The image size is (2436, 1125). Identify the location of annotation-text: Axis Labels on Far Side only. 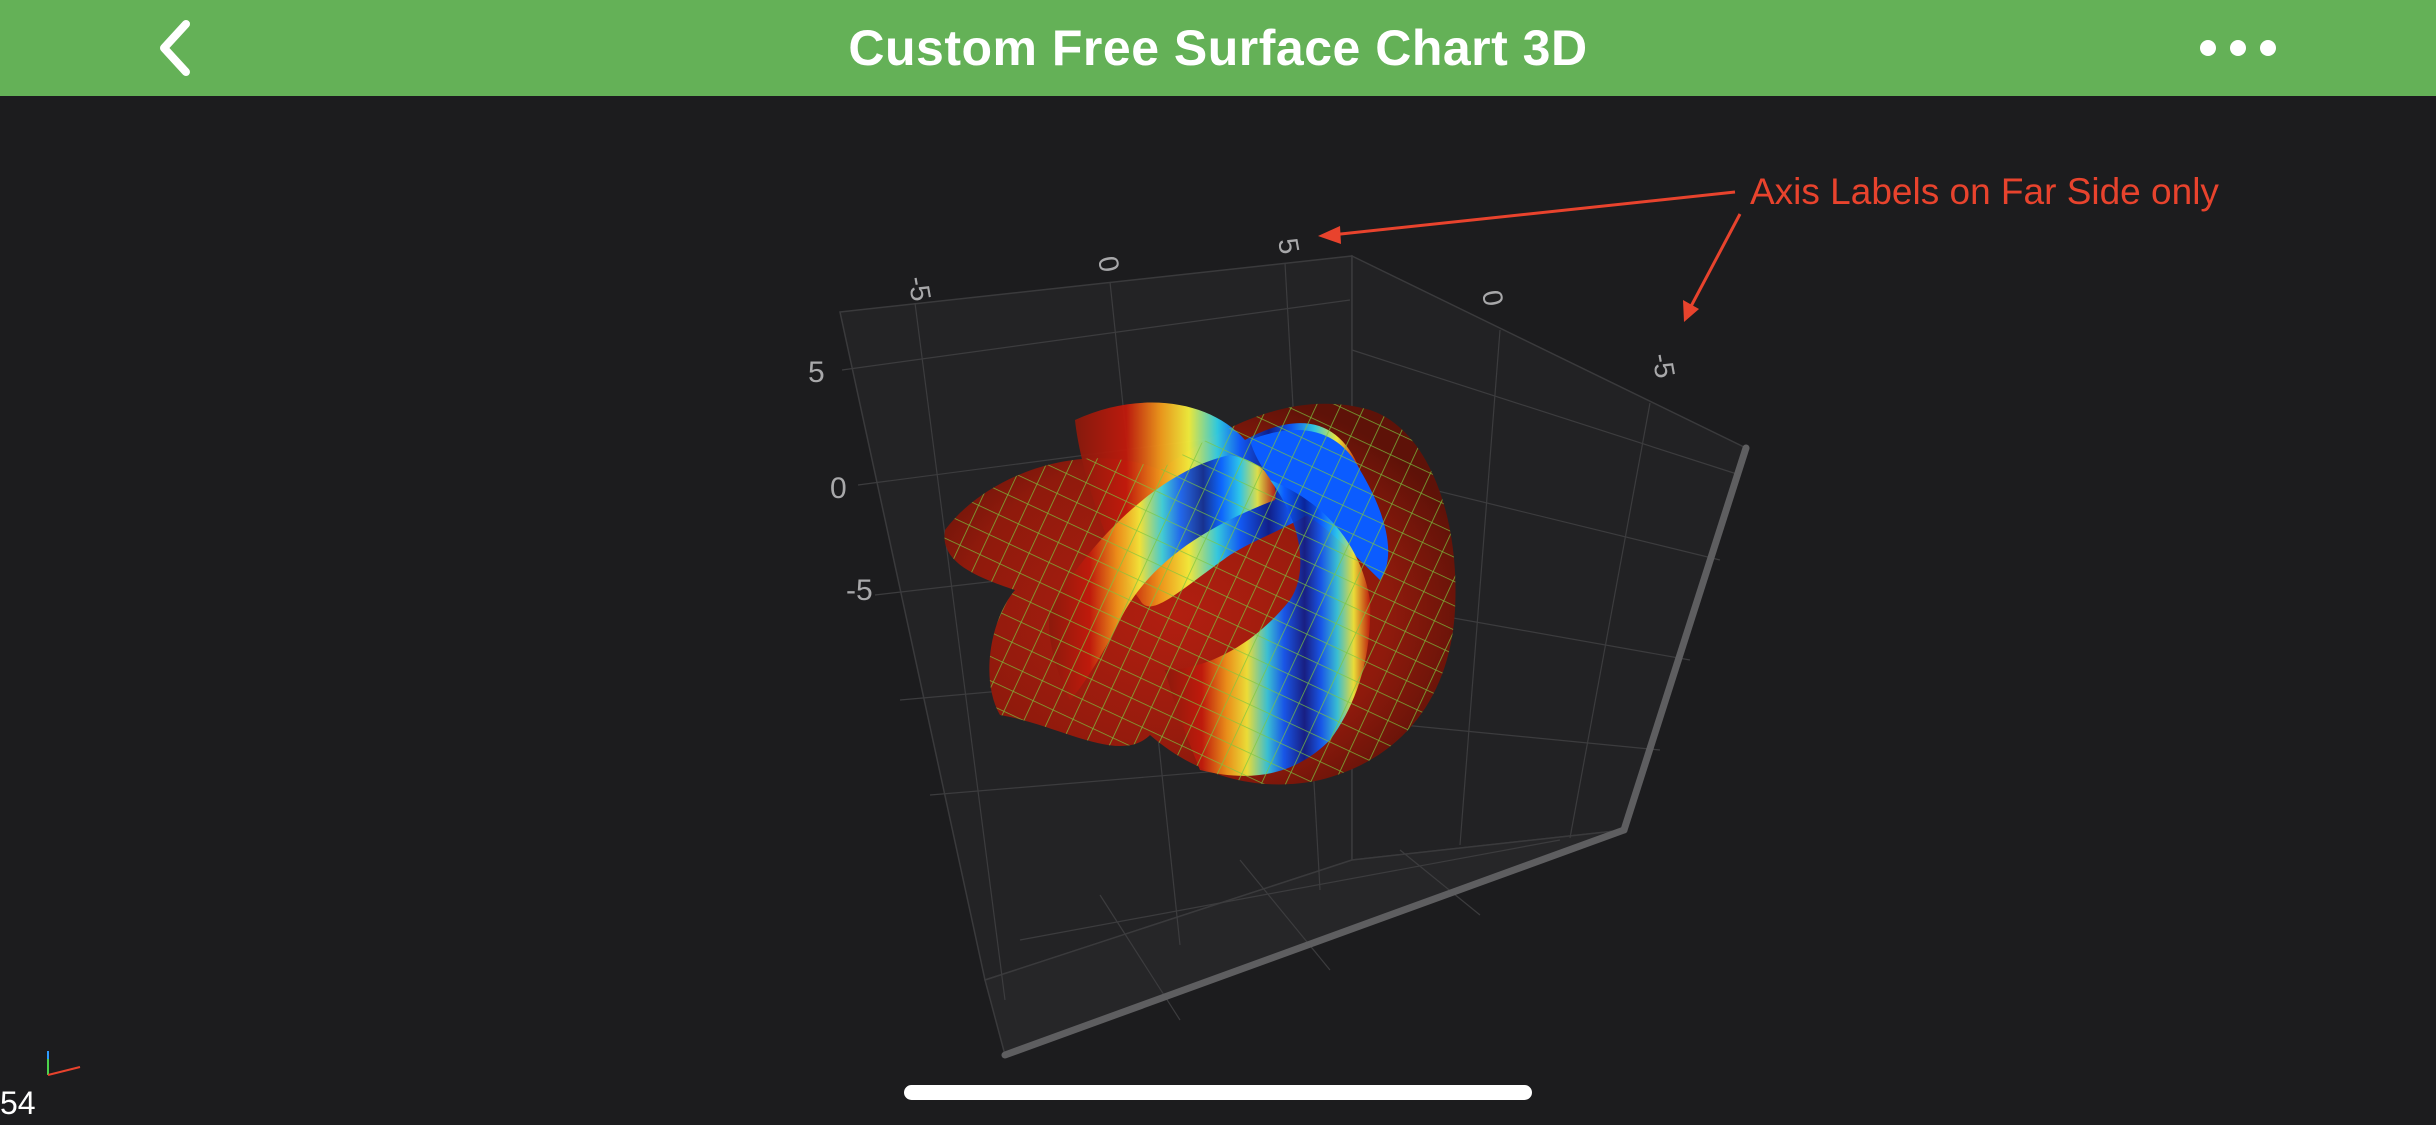
(1984, 191).